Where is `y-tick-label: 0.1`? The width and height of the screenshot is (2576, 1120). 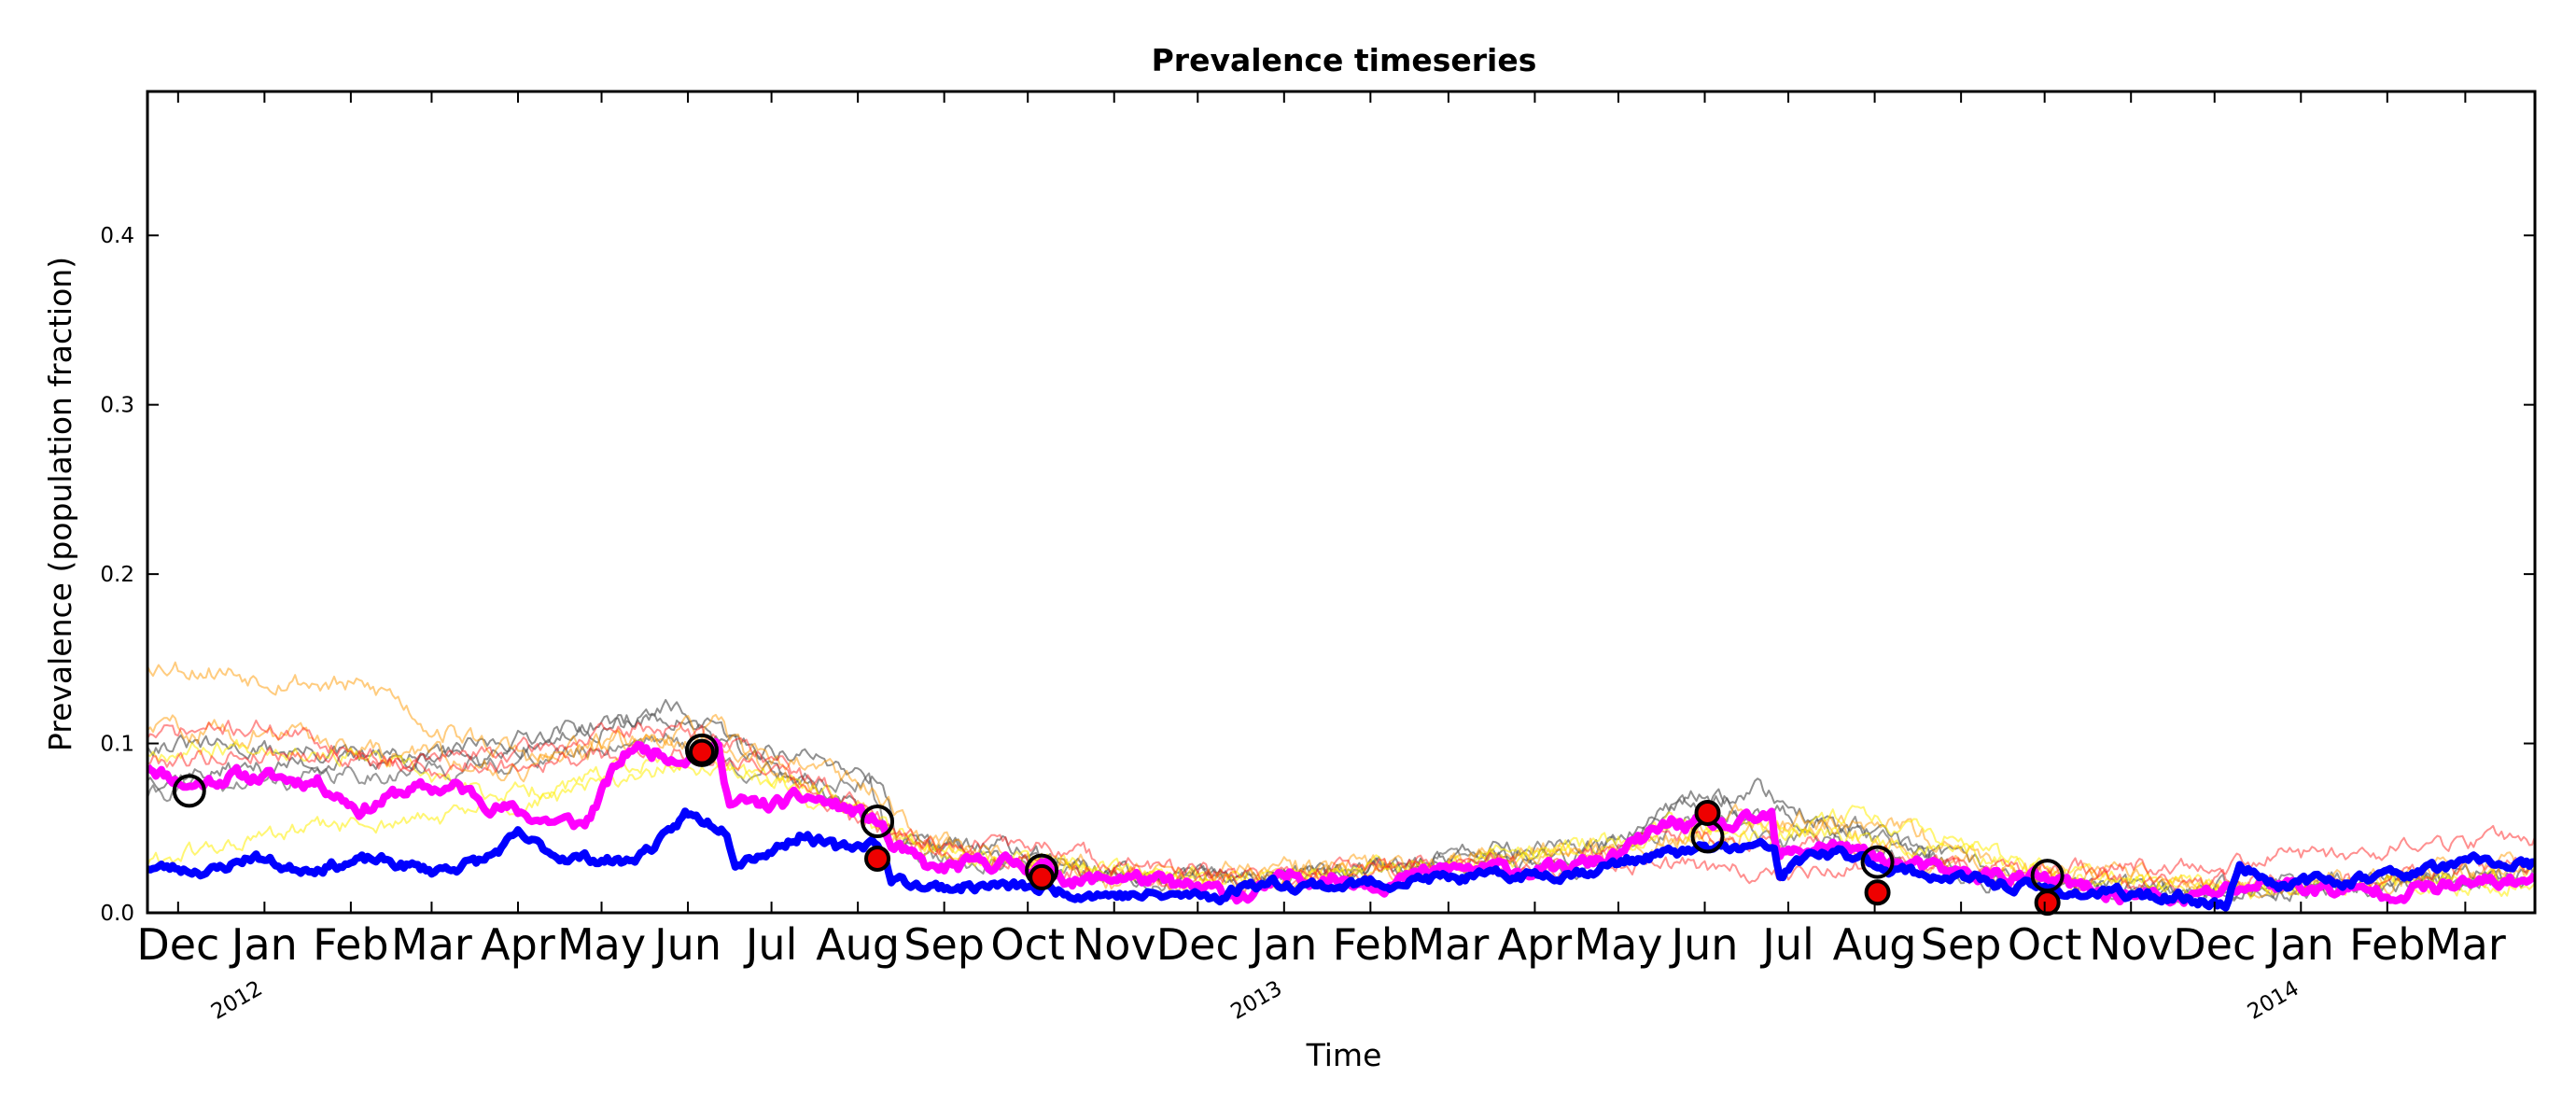
y-tick-label: 0.1 is located at coordinates (117, 745).